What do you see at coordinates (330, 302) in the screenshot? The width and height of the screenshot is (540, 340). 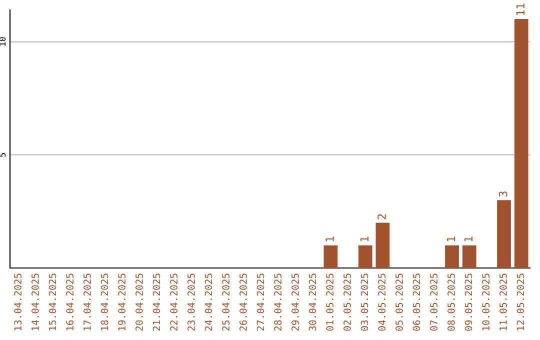 I see `x-tick-label: 01.05.2025` at bounding box center [330, 302].